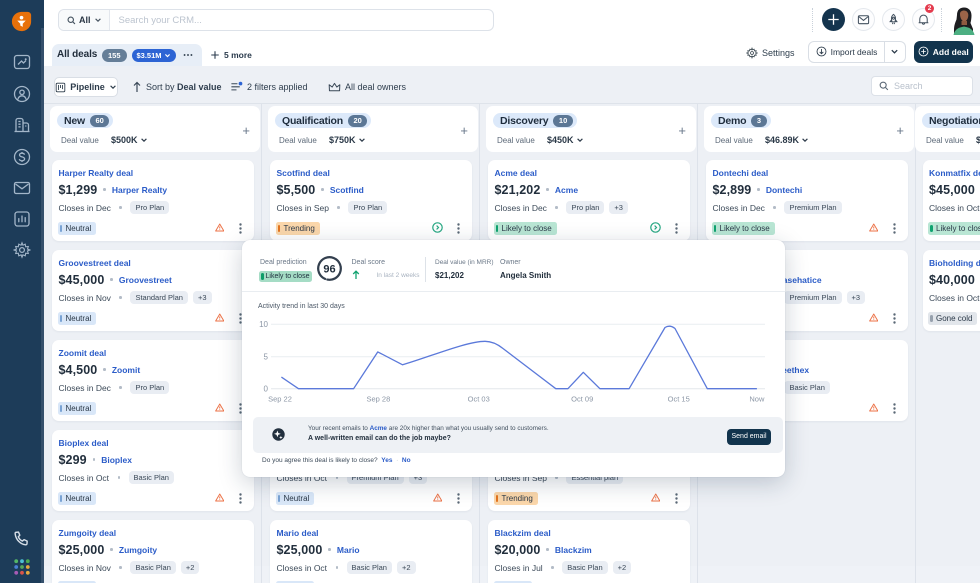  Describe the element at coordinates (582, 399) in the screenshot. I see `svg-text: Oct 09` at that location.